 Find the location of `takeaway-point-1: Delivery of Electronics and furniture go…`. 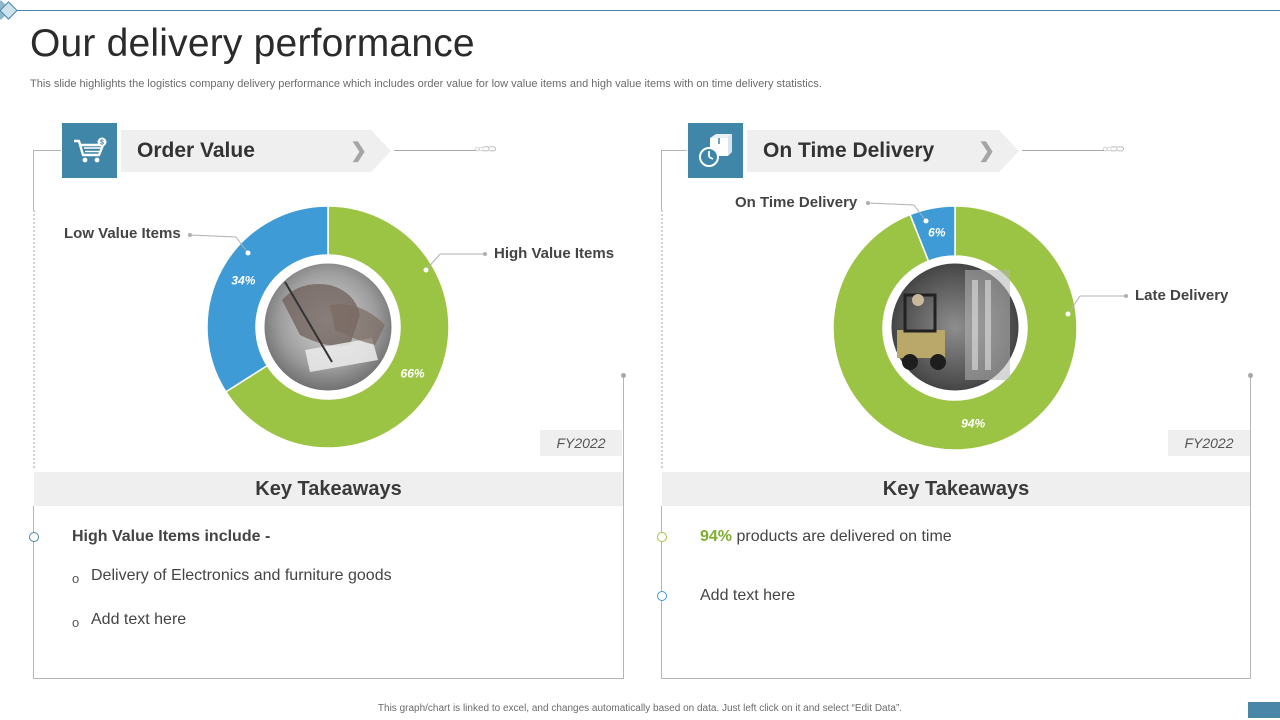

takeaway-point-1: Delivery of Electronics and furniture go… is located at coordinates (241, 575).